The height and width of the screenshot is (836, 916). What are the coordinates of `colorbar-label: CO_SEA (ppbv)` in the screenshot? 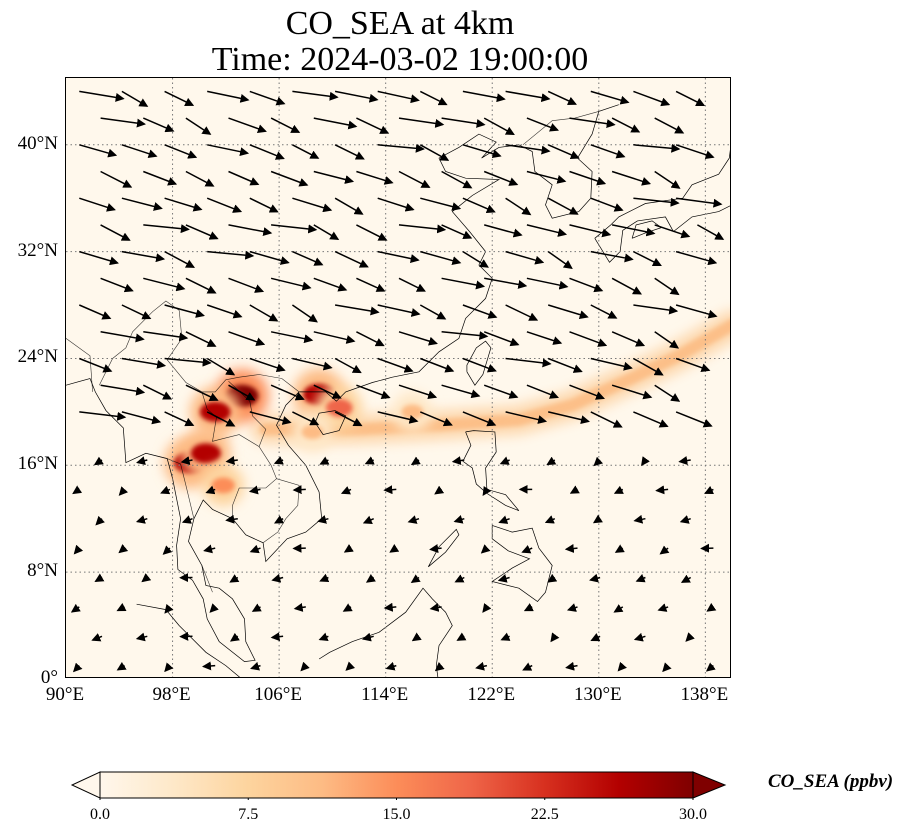 It's located at (831, 781).